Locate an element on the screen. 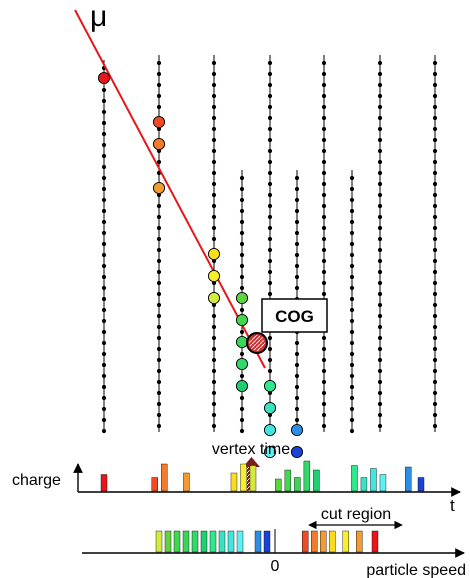 Image resolution: width=470 pixels, height=578 pixels. speed-axis-label: particle speed is located at coordinates (416, 570).